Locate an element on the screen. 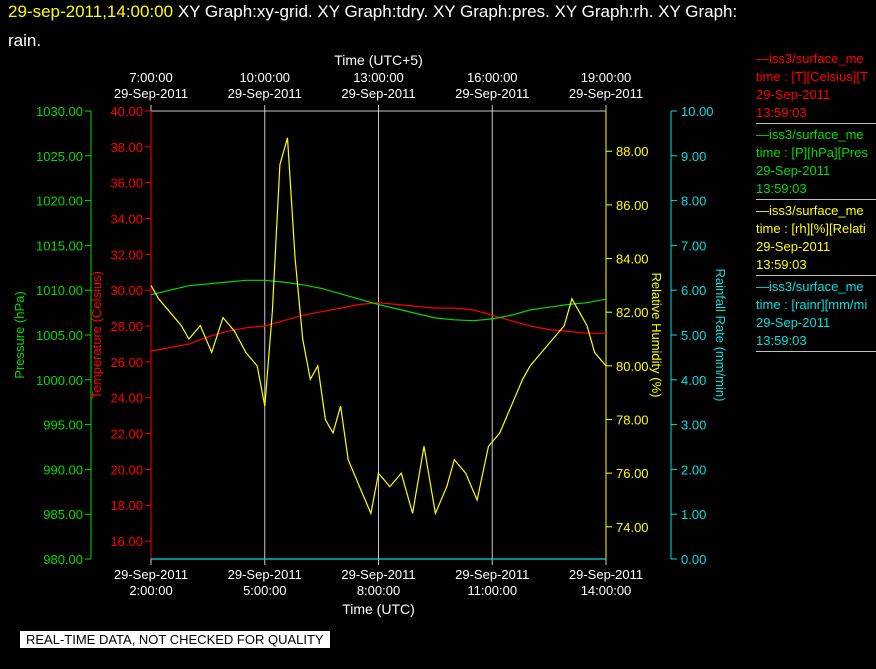 This screenshot has width=876, height=669. humidity-tick-label: 74.00 is located at coordinates (632, 527).